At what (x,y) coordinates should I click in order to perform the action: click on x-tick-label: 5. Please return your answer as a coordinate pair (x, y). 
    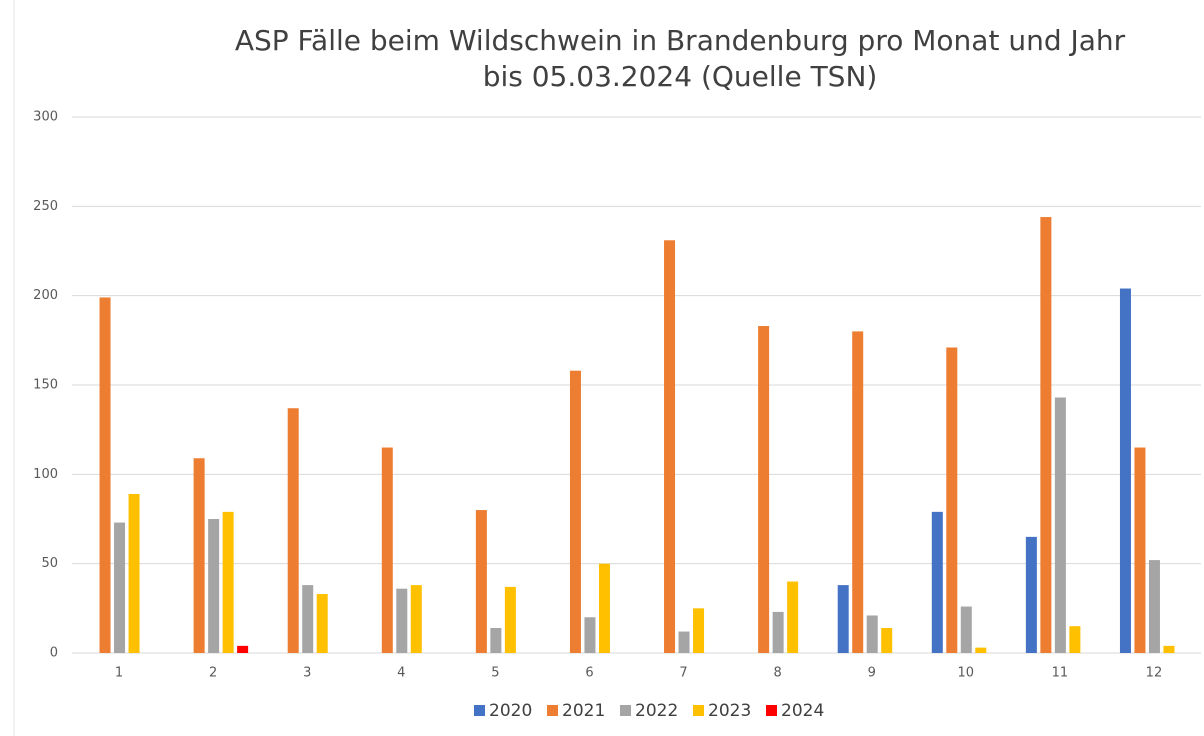
    Looking at the image, I should click on (495, 673).